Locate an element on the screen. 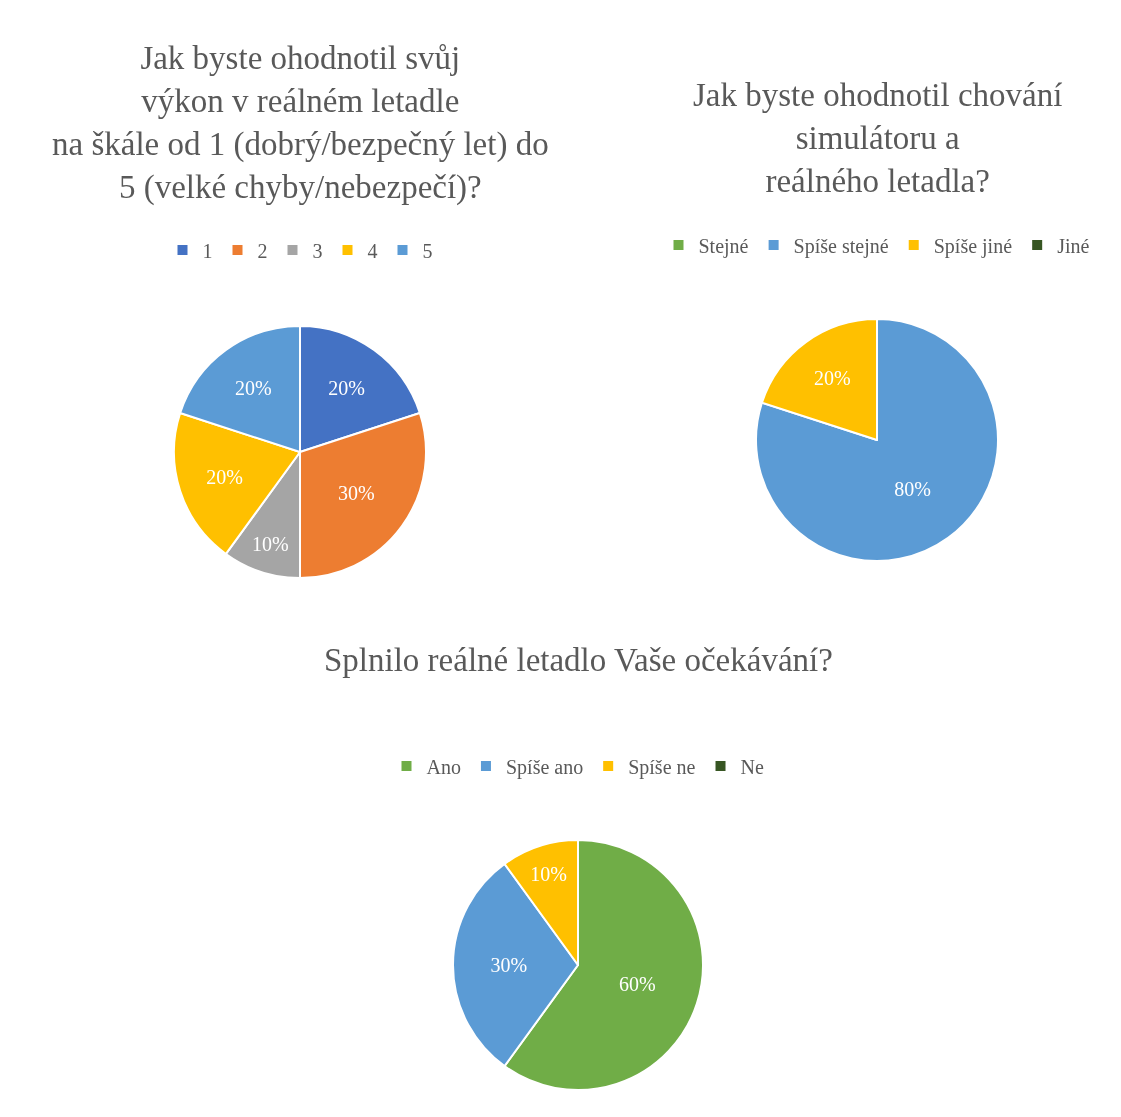  data-label: 80% is located at coordinates (912, 488).